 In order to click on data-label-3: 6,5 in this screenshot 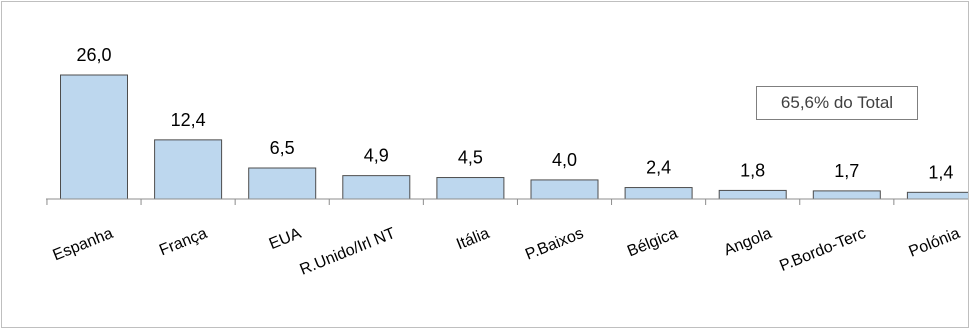, I will do `click(282, 148)`.